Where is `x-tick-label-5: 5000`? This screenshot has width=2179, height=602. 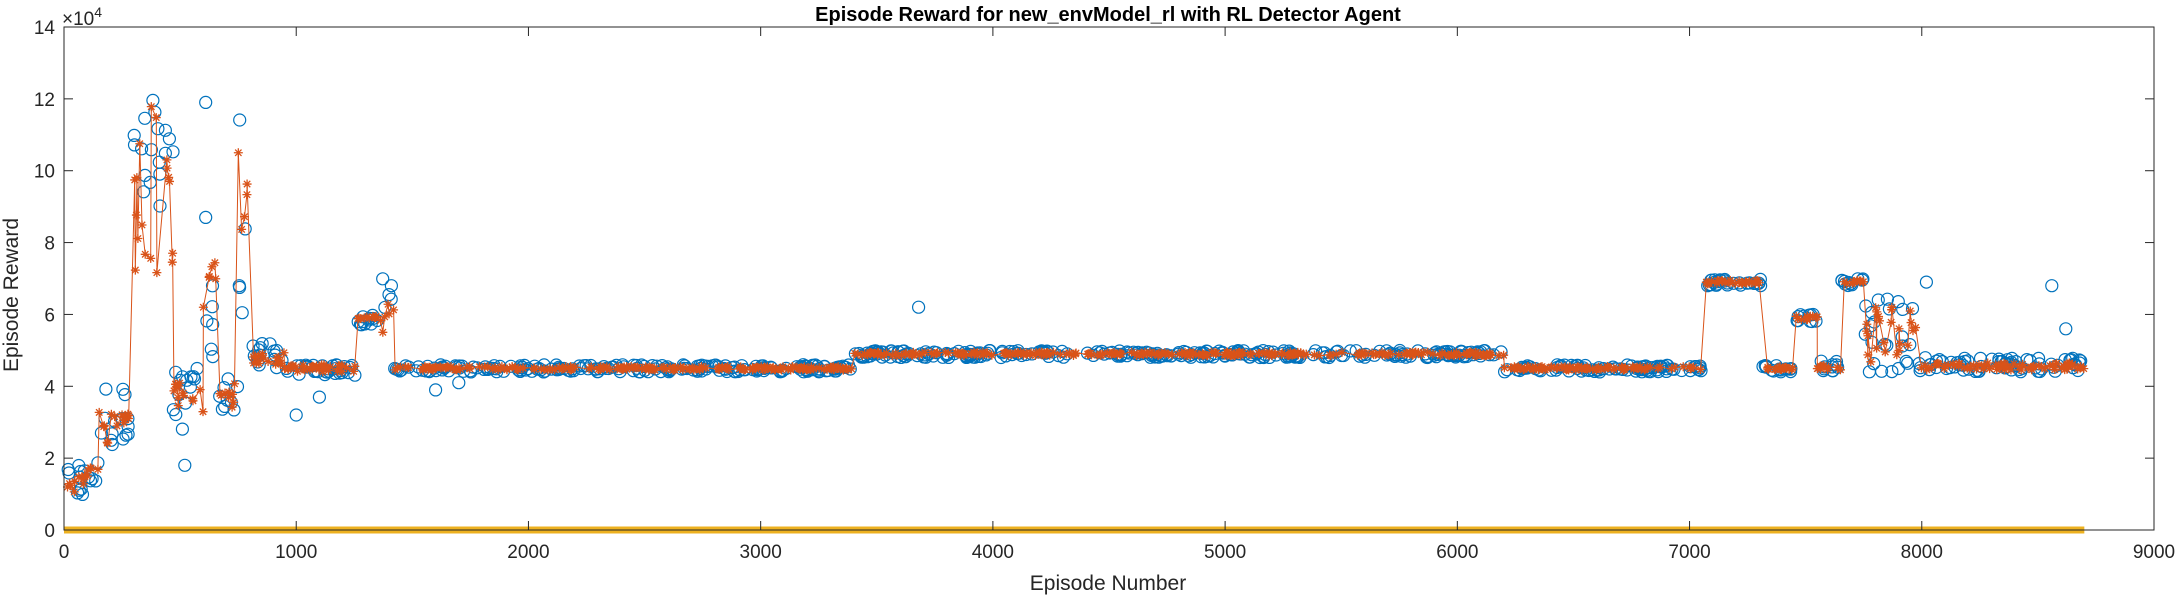
x-tick-label-5: 5000 is located at coordinates (1225, 552).